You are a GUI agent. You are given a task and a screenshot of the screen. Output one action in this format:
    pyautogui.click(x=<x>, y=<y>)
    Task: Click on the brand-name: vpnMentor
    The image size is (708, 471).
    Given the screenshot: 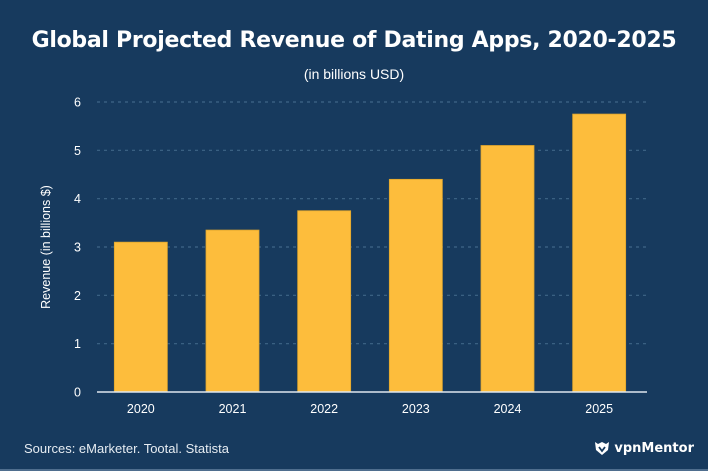 What is the action you would take?
    pyautogui.click(x=654, y=448)
    